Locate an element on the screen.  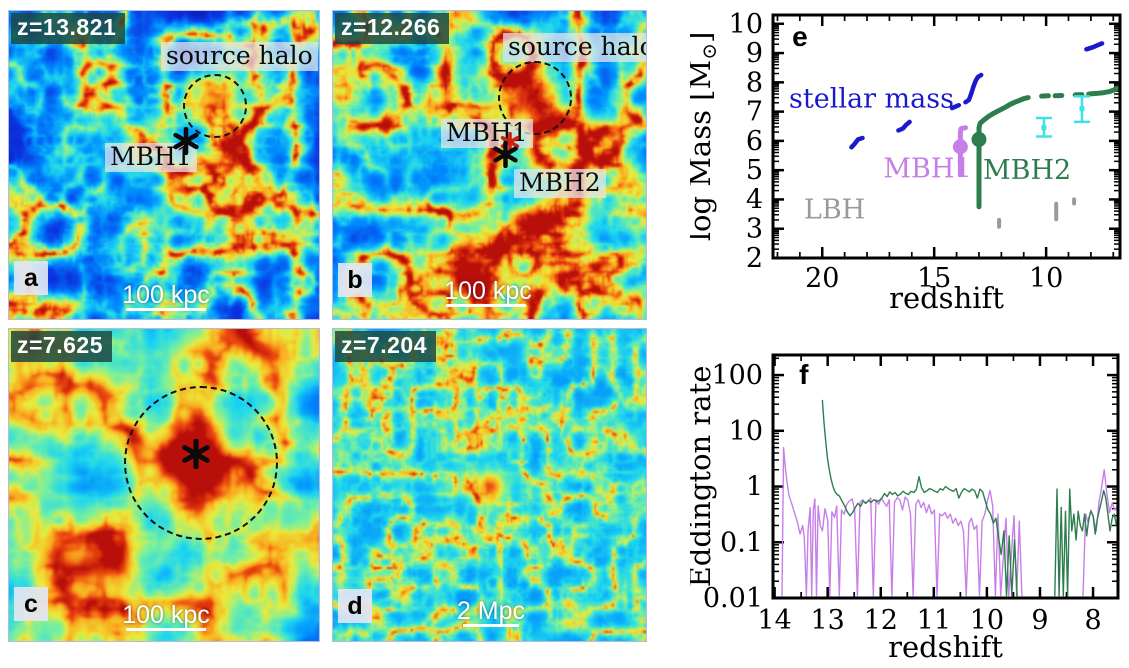
svg-text: 2 is located at coordinates (754, 258).